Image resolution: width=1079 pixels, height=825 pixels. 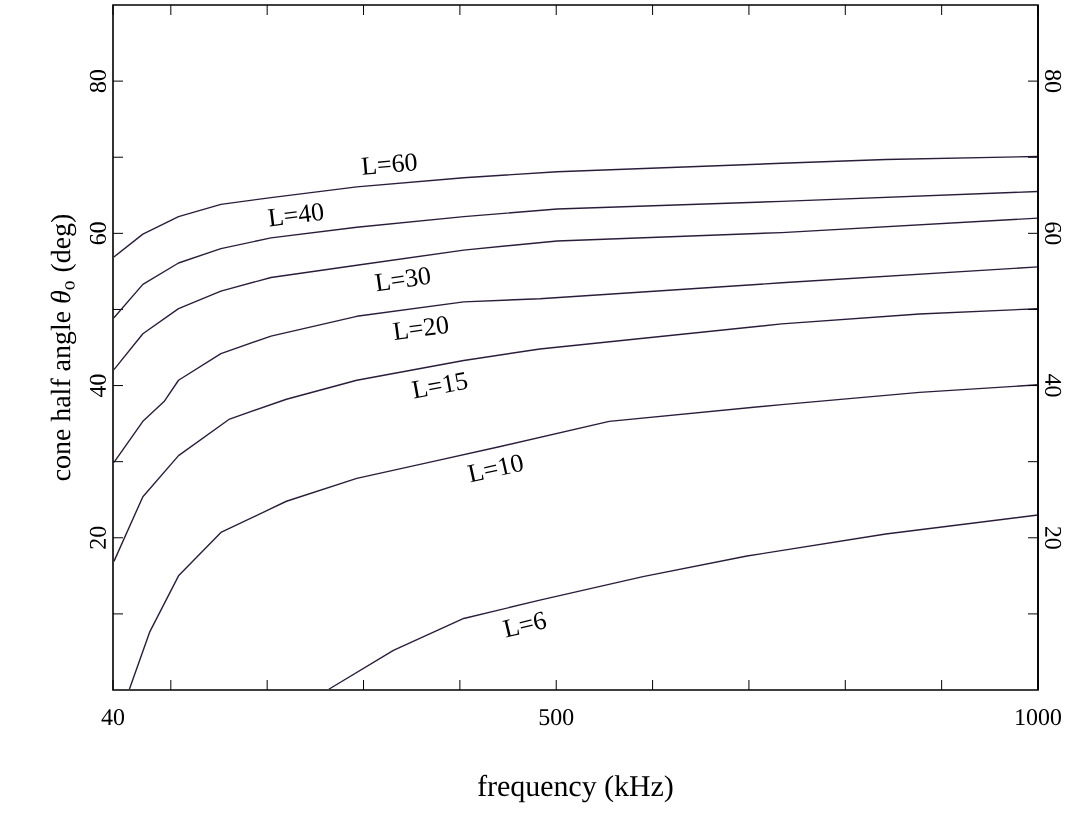 I want to click on y-axis-title: cone half angle θ$_{o}$ (deg), so click(x=63, y=347).